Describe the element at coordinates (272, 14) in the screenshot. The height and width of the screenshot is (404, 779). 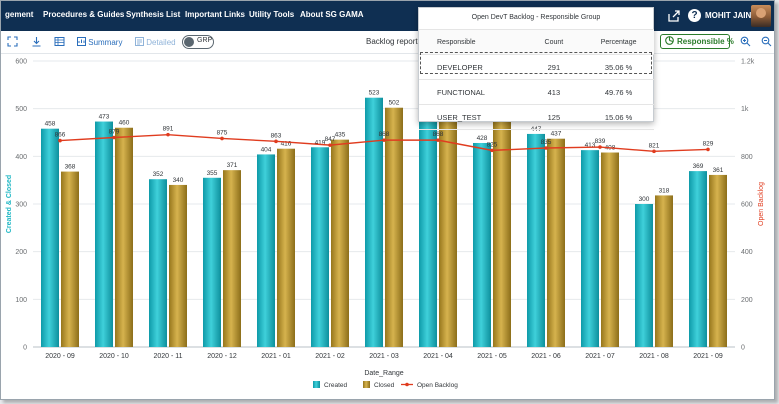
I see `nav-item-utility-tools: Utility Tools` at that location.